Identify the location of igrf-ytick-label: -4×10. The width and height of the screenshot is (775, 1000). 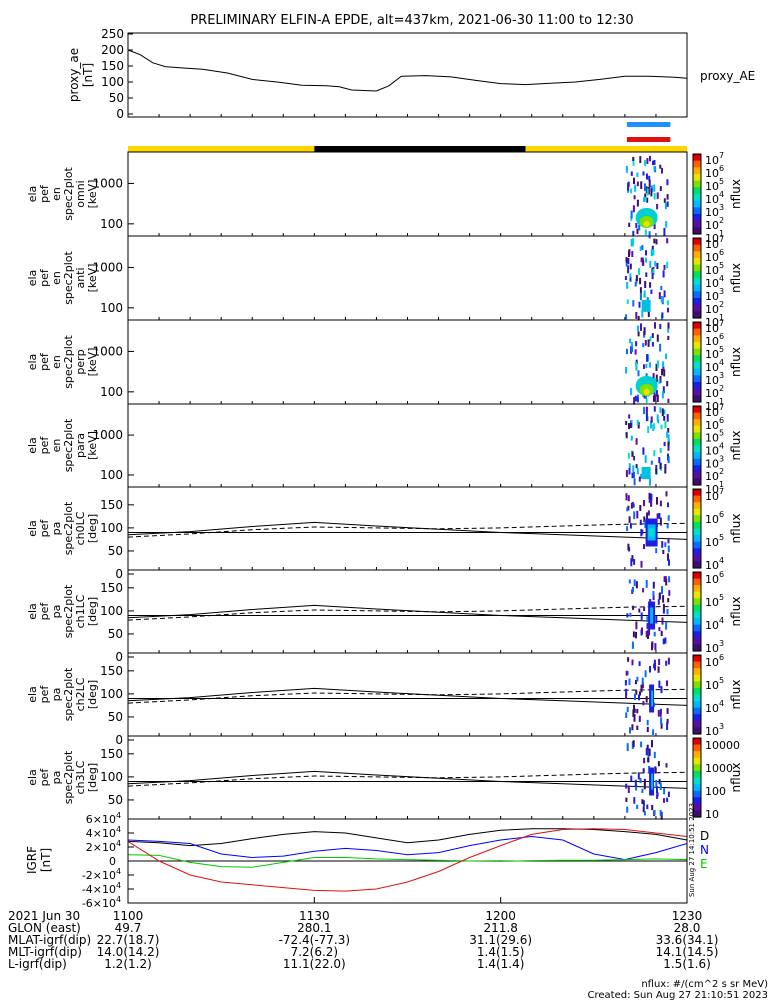
(99, 889).